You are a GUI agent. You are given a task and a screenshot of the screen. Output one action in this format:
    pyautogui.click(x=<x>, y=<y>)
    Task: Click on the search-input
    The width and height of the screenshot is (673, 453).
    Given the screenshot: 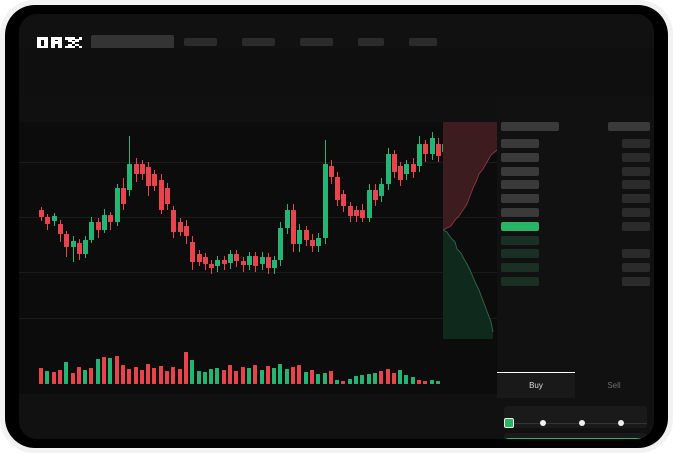 What is the action you would take?
    pyautogui.click(x=132, y=42)
    